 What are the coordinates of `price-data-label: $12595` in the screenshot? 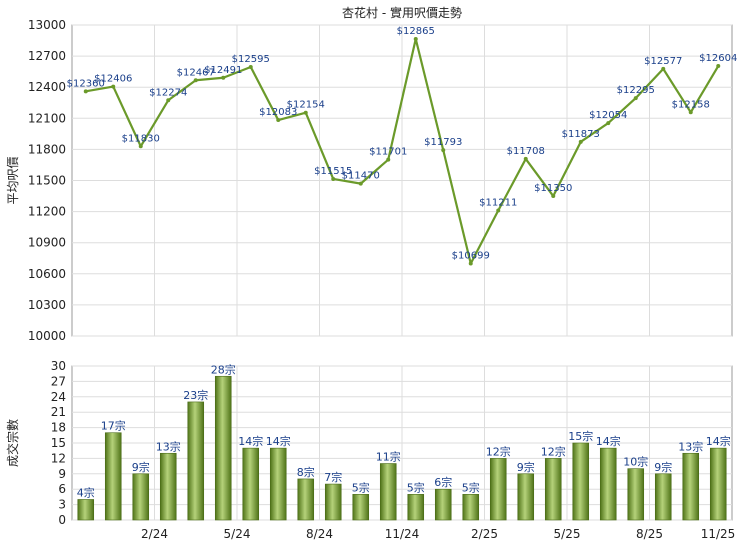 It's located at (251, 59).